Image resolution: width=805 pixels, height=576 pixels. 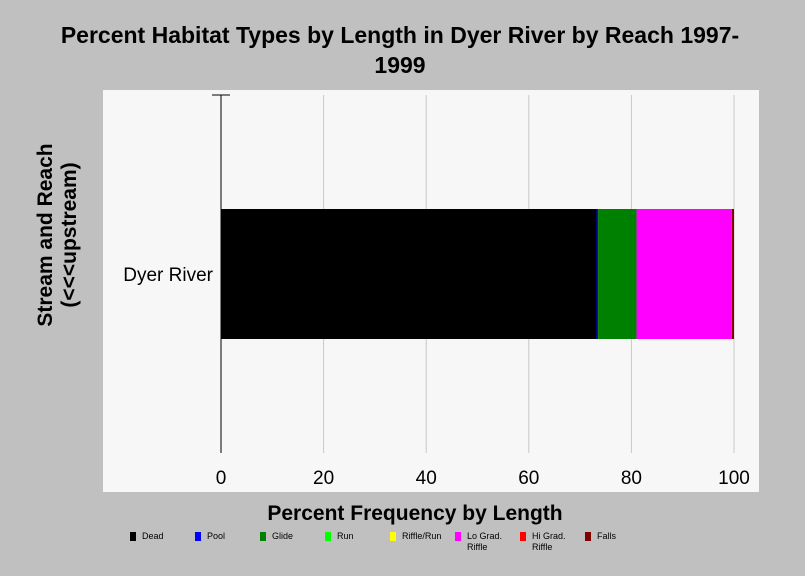 What do you see at coordinates (153, 536) in the screenshot?
I see `legend-label: Dead` at bounding box center [153, 536].